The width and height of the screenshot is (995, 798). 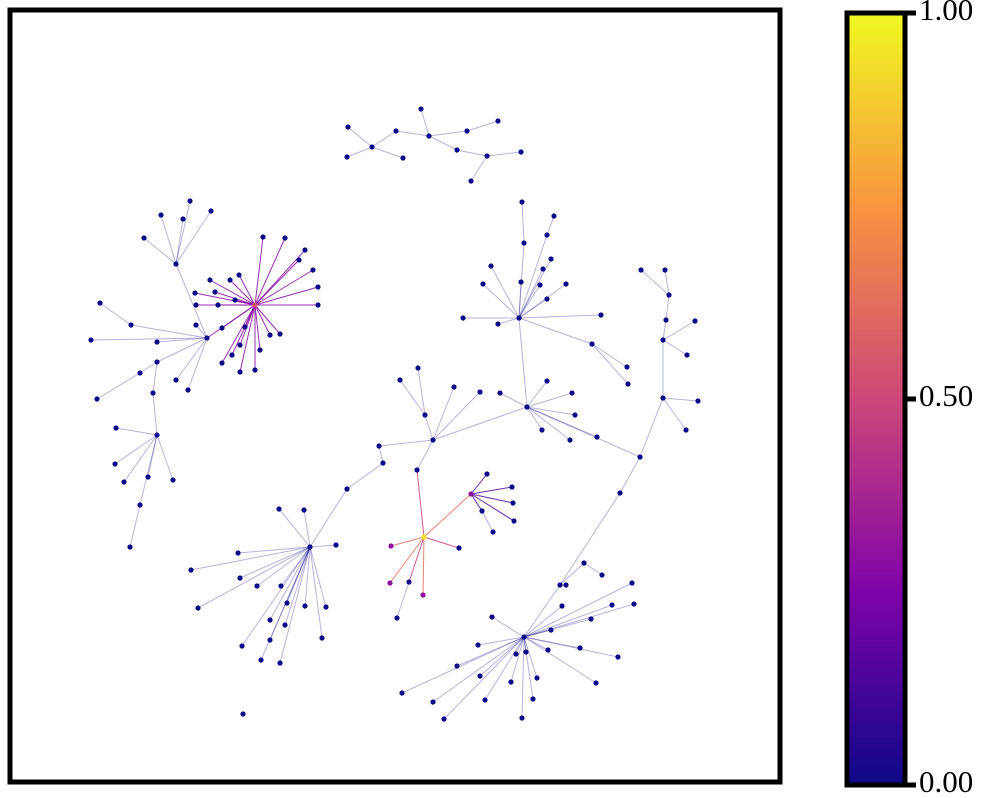 What do you see at coordinates (946, 781) in the screenshot?
I see `tick-label: 0.00` at bounding box center [946, 781].